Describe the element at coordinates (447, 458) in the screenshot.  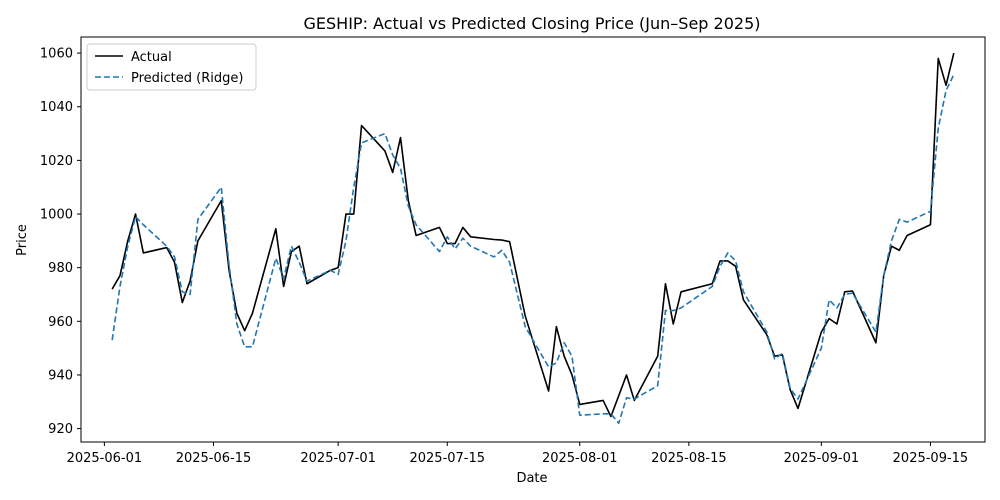
I see `x-tick-label: 2025-07-15` at that location.